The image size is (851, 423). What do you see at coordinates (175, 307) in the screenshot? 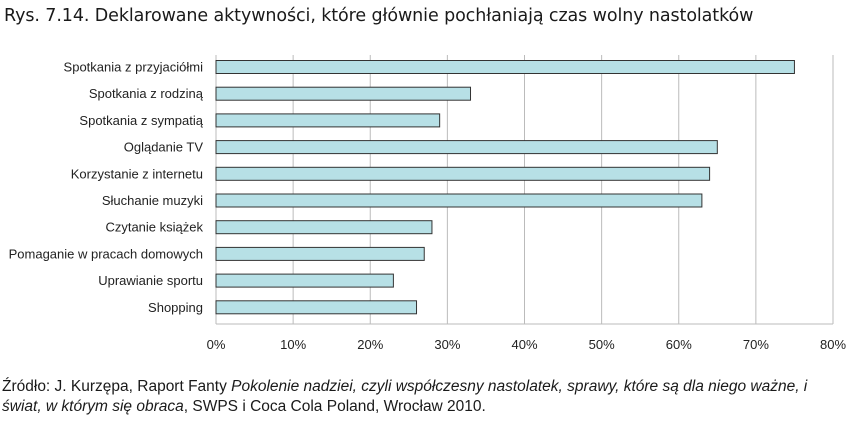
I see `category-label: Shopping` at bounding box center [175, 307].